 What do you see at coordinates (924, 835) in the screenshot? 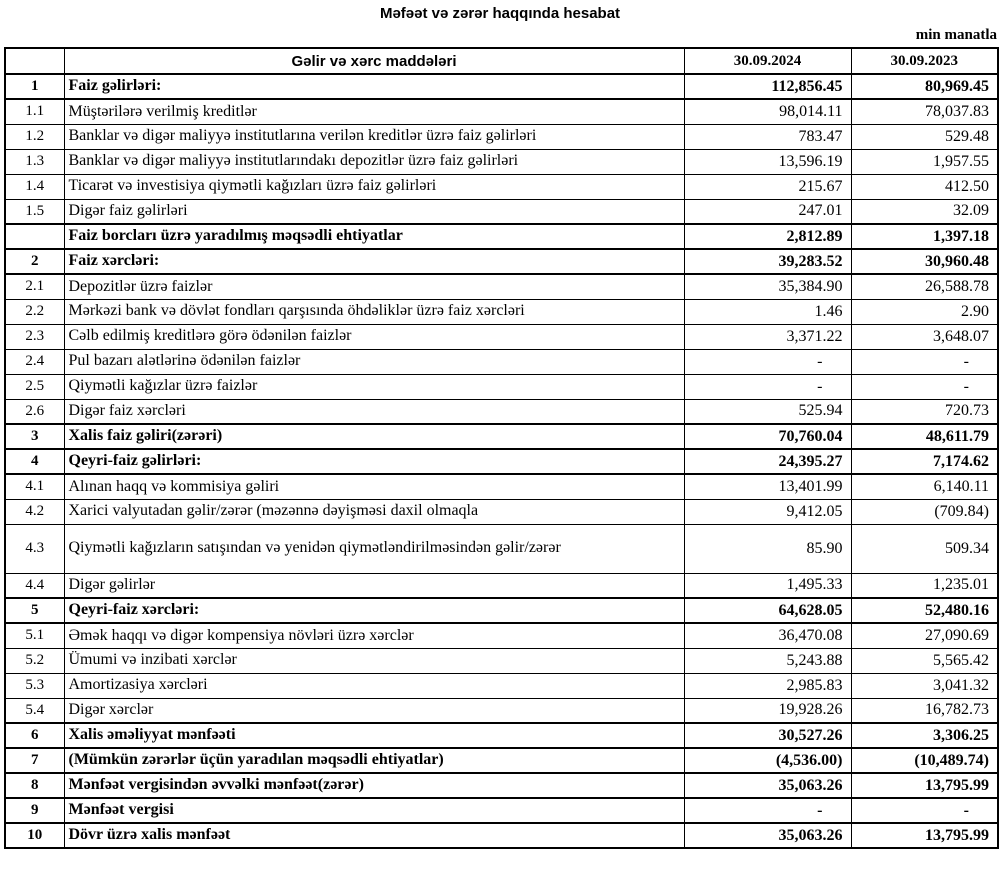
I see `row-value-2023: 13,795.99` at bounding box center [924, 835].